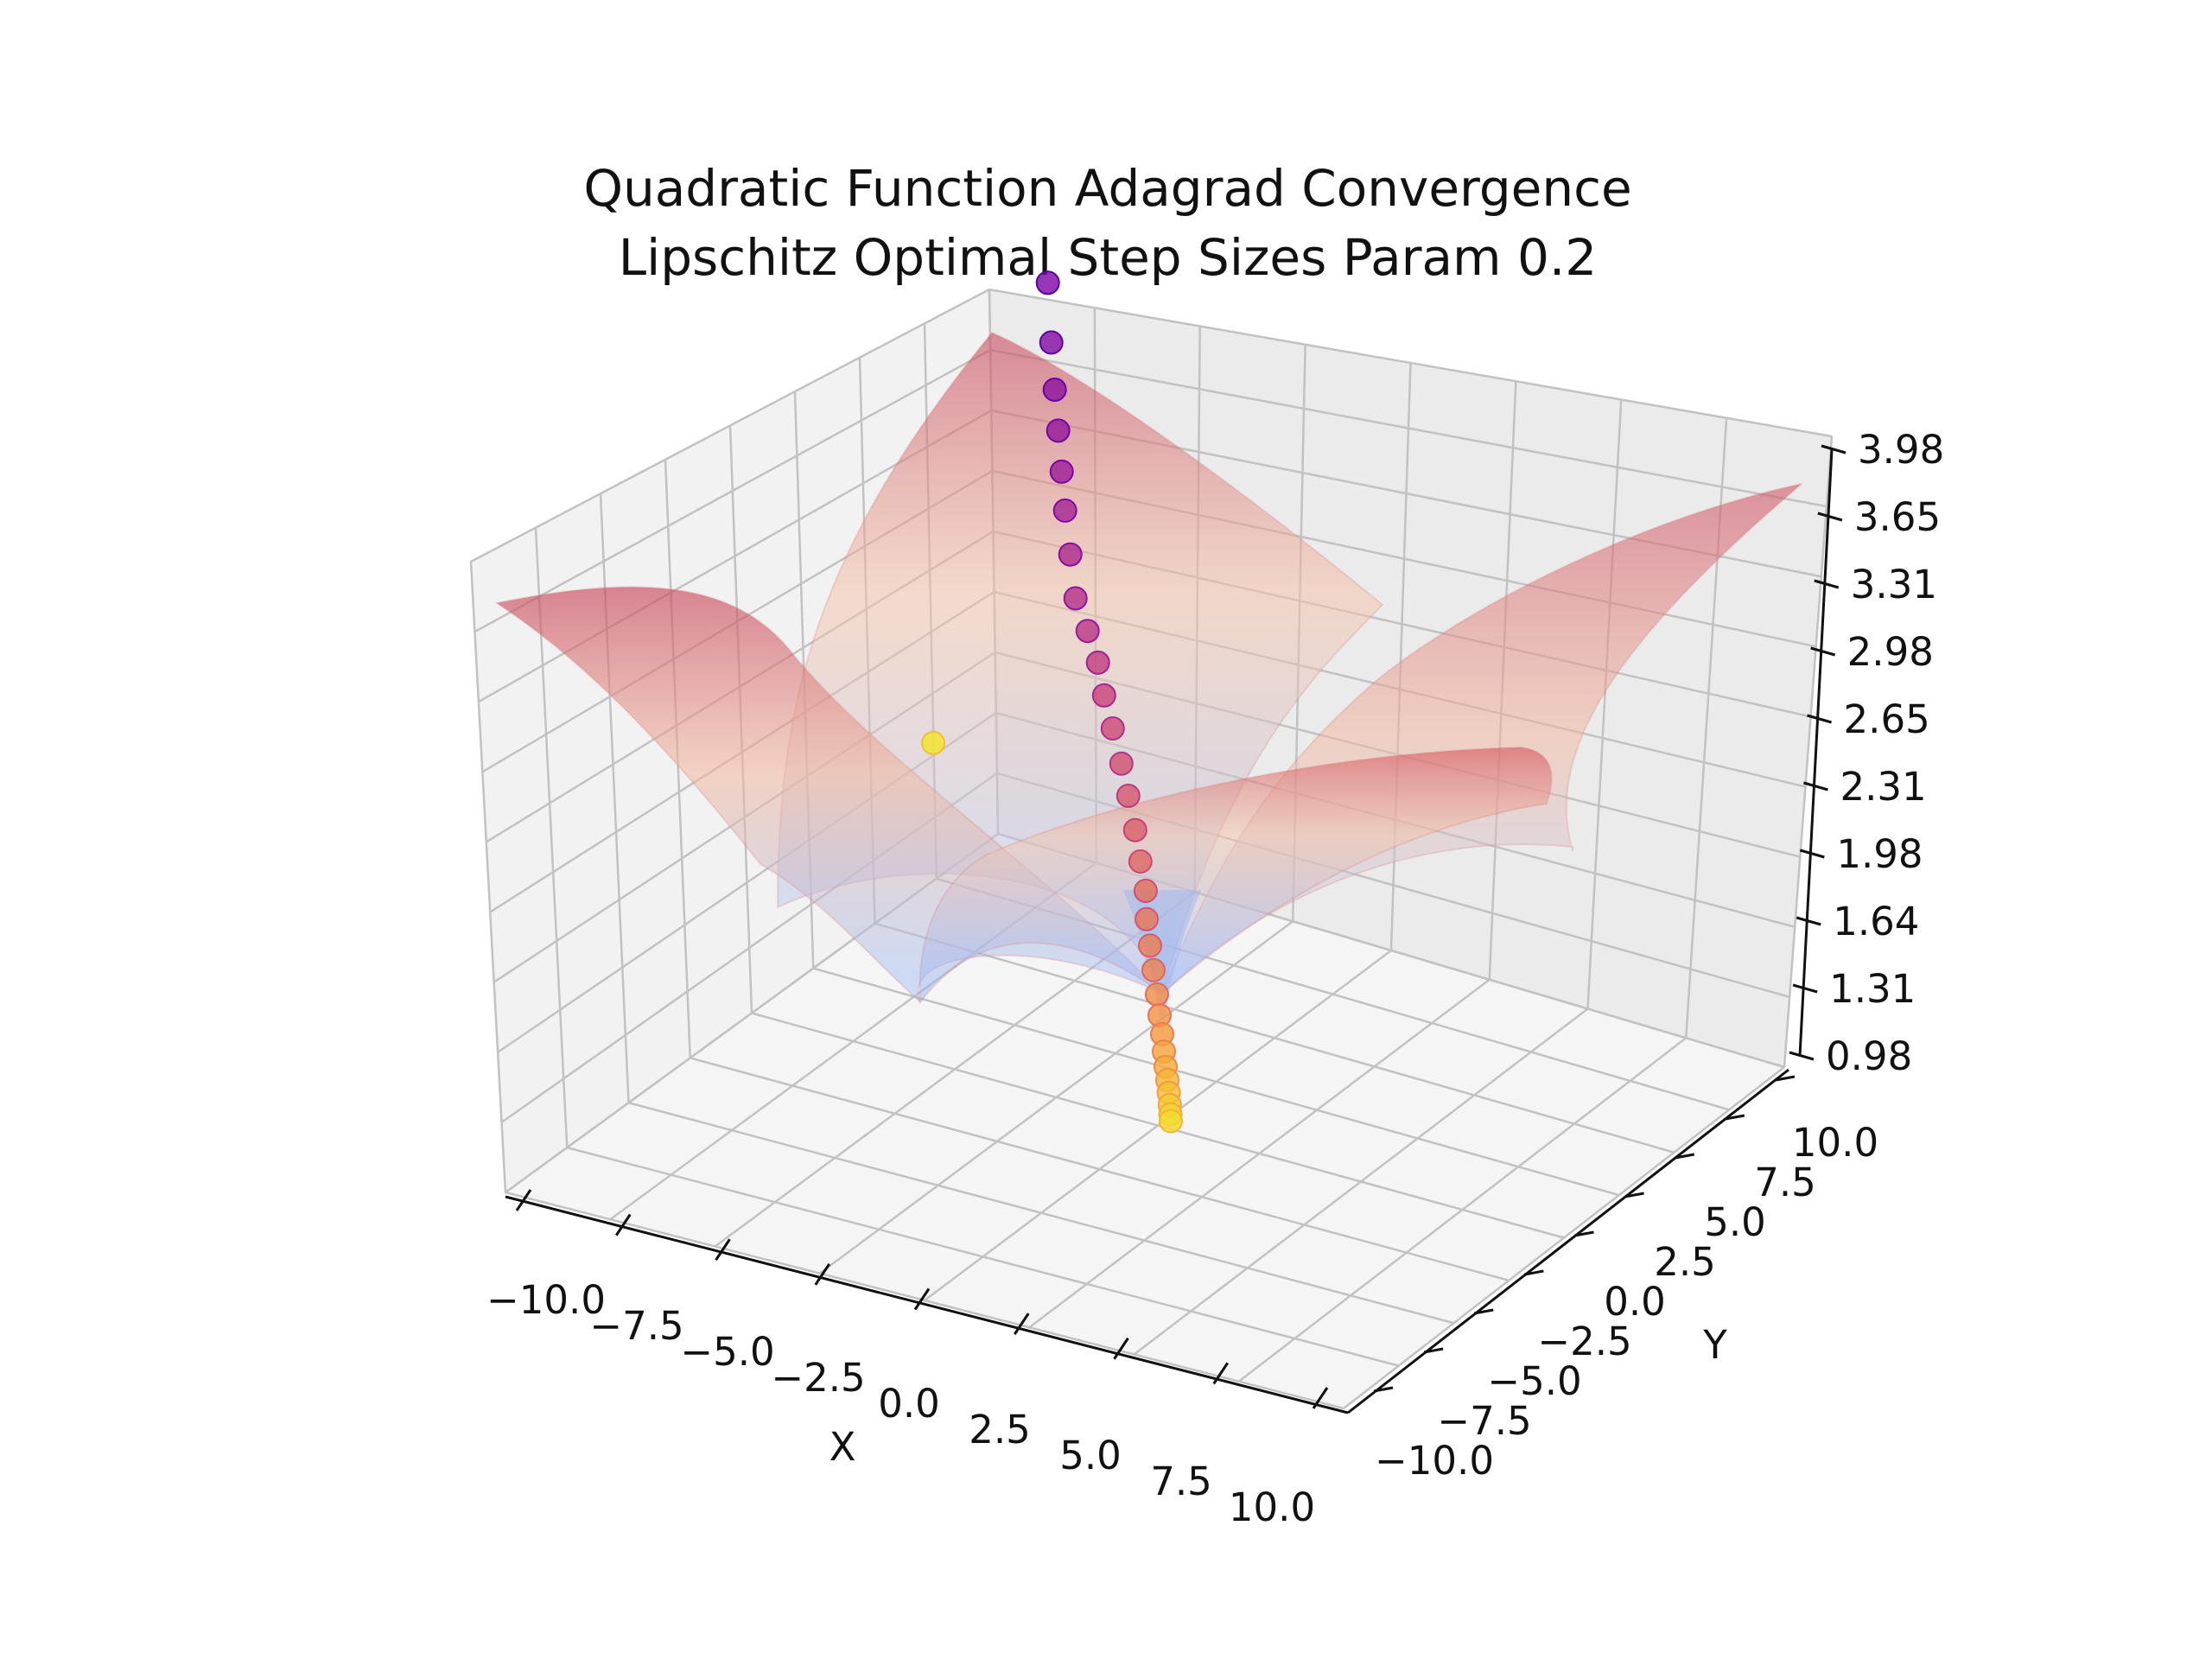 The image size is (2212, 1659). I want to click on y-tick-label: 5.0, so click(1735, 1222).